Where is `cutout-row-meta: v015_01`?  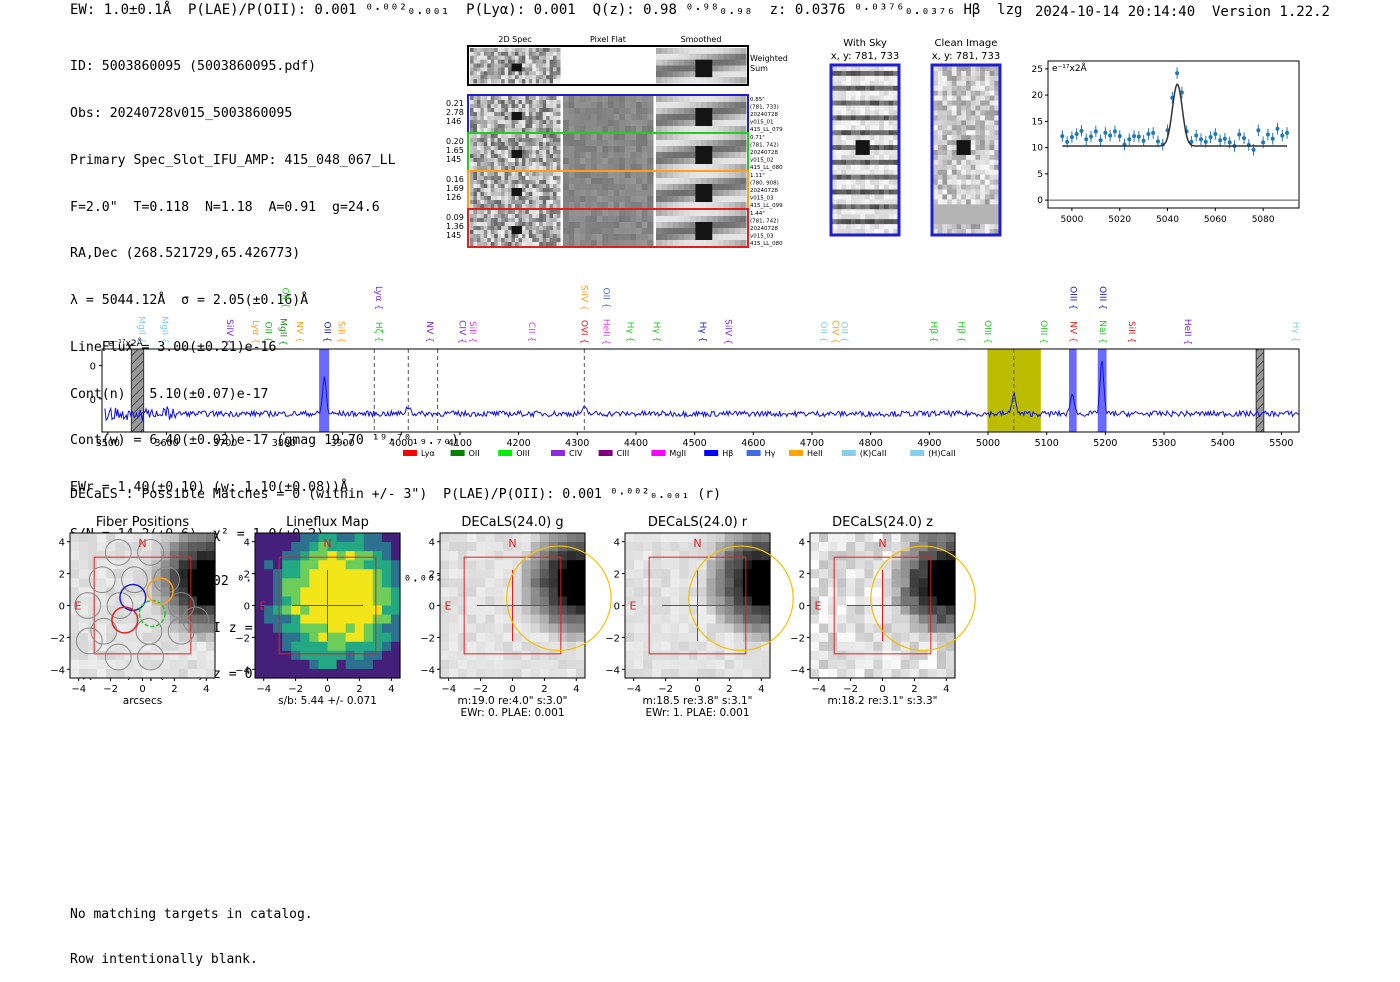 cutout-row-meta: v015_01 is located at coordinates (762, 123).